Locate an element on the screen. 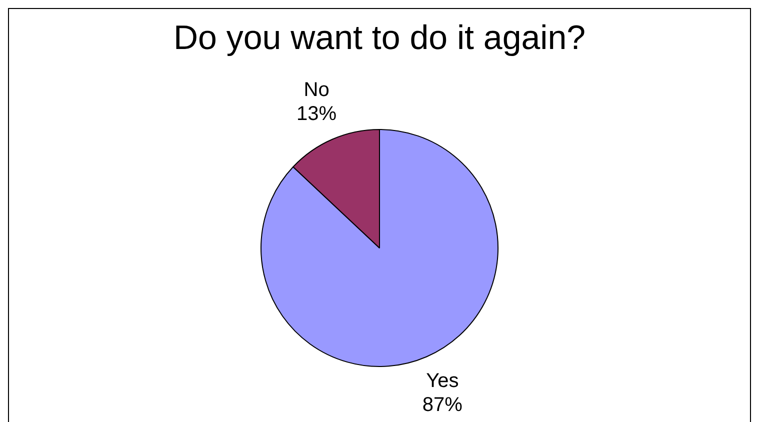  data-label: 87% is located at coordinates (442, 405).